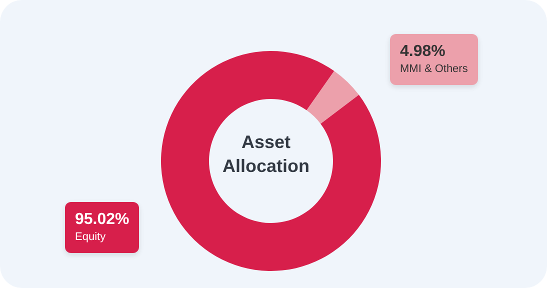 The image size is (547, 288). I want to click on donut-slice, so click(332, 97).